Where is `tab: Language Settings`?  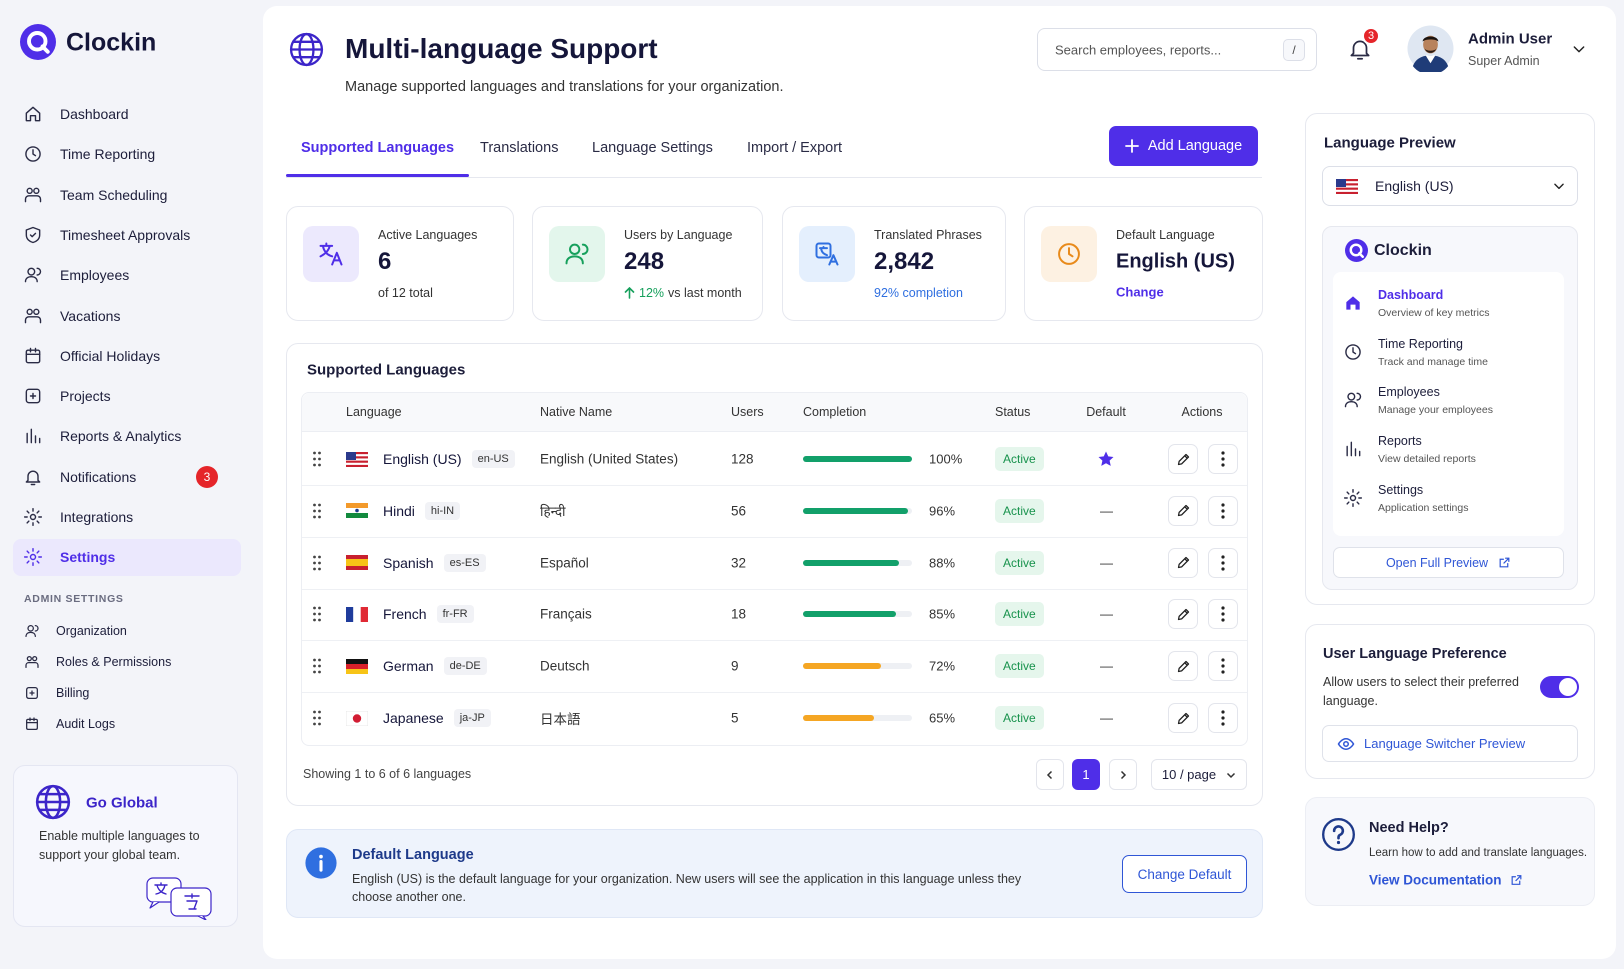
tab: Language Settings is located at coordinates (652, 148).